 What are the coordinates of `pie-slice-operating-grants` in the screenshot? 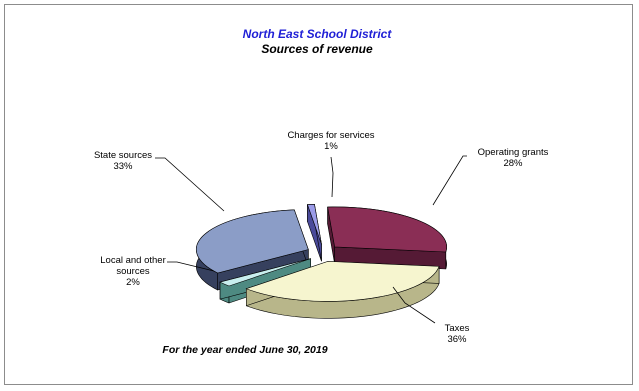 It's located at (387, 238).